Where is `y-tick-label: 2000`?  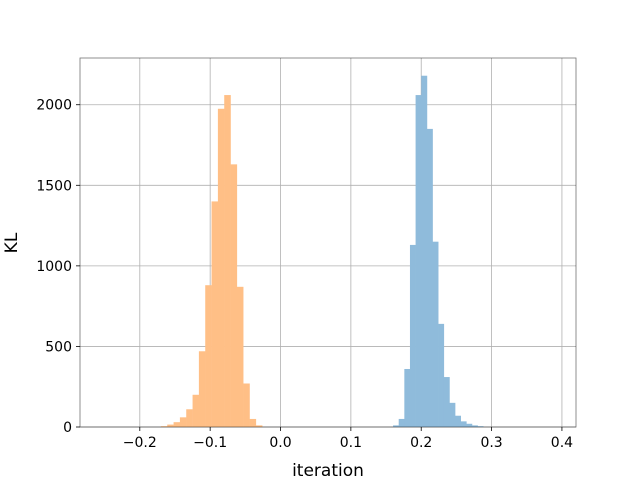
y-tick-label: 2000 is located at coordinates (54, 106).